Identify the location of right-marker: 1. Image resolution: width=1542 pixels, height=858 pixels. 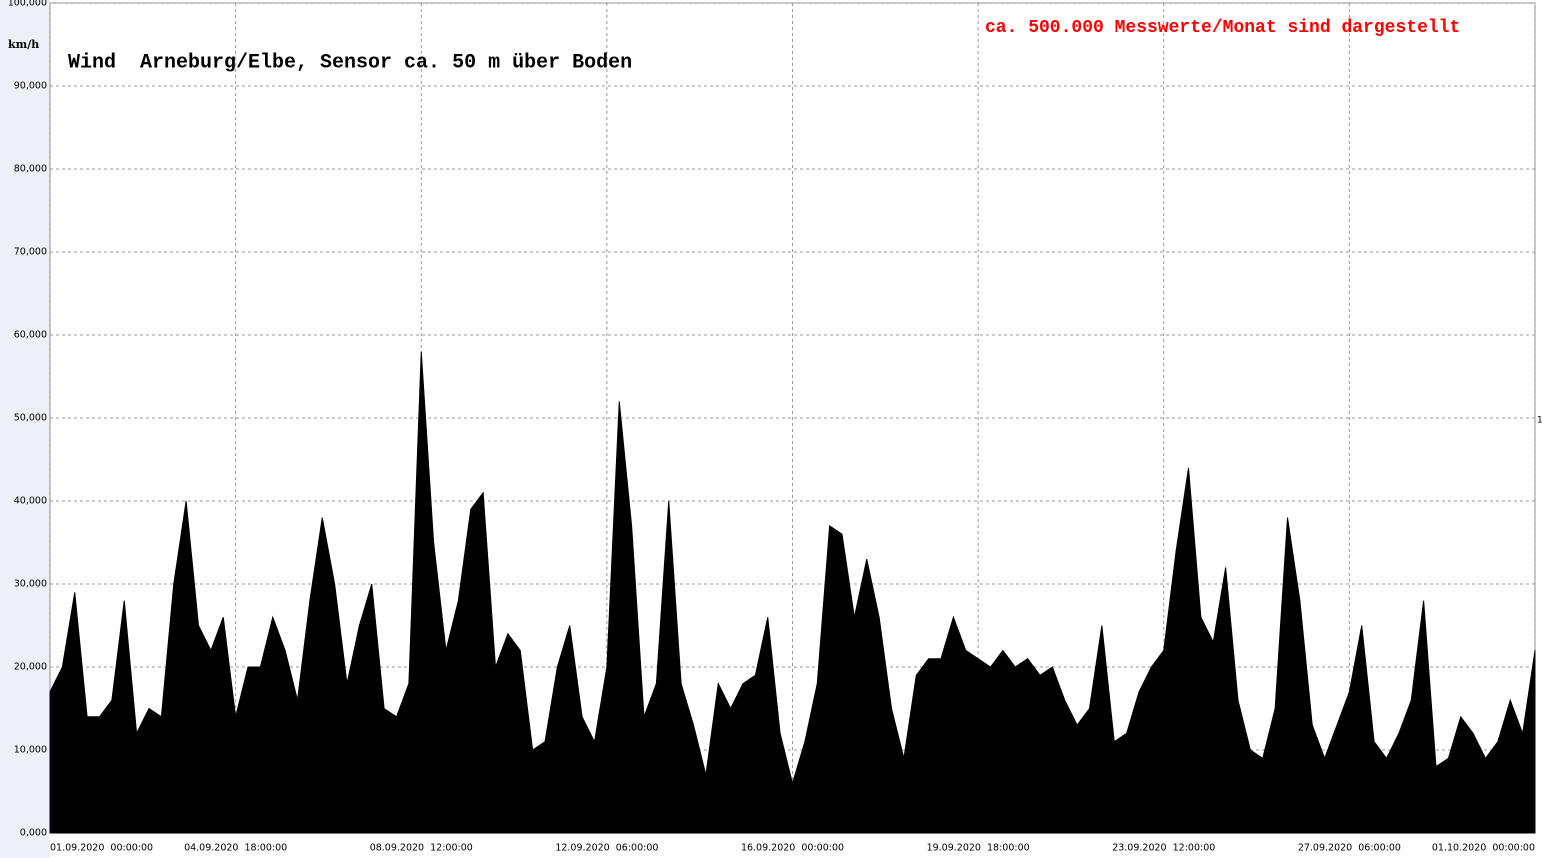
(1539, 421).